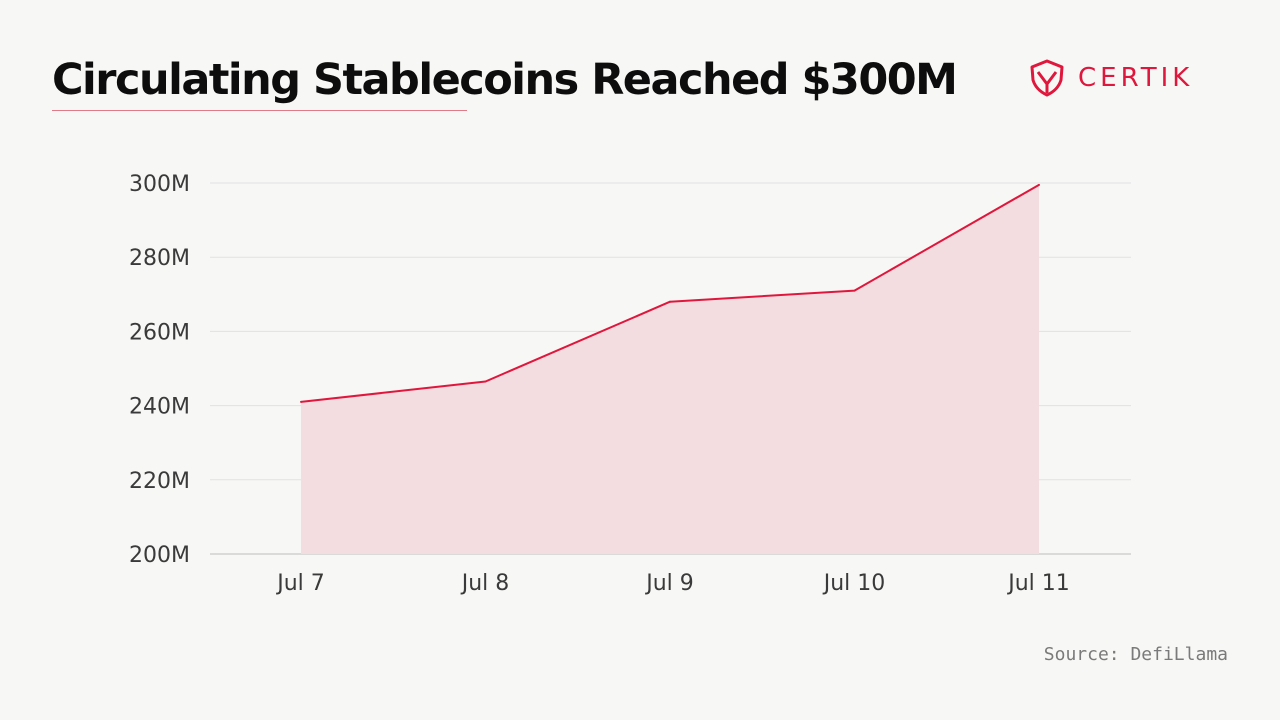  What do you see at coordinates (1038, 583) in the screenshot?
I see `x-tick-label: Jul 11` at bounding box center [1038, 583].